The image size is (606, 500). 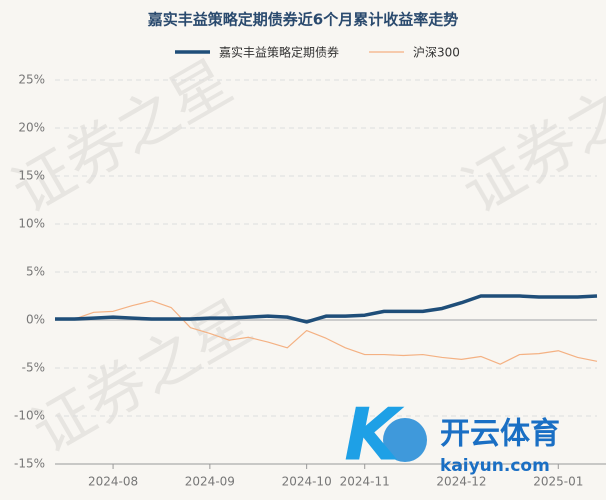 I want to click on legend-label: 嘉实丰益策略定期债券, so click(x=279, y=52).